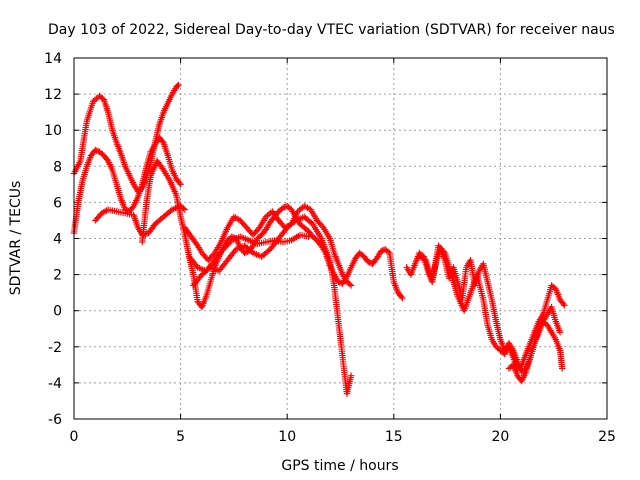  I want to click on y-tick-label: 10, so click(53, 131).